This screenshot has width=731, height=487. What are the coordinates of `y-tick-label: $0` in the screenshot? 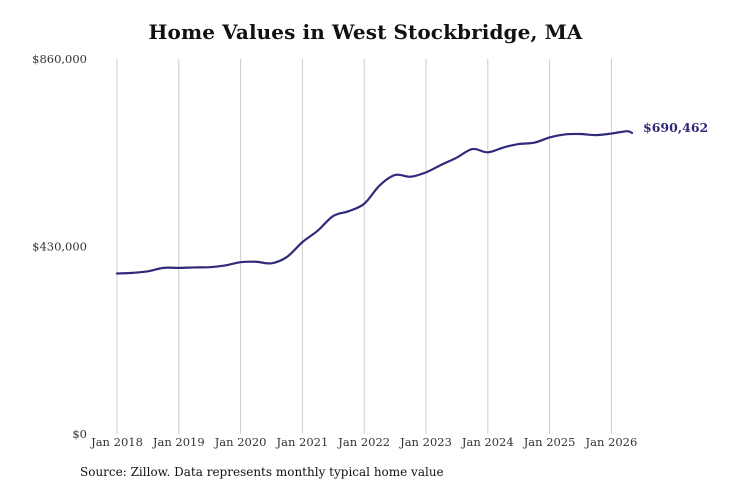 It's located at (79, 434).